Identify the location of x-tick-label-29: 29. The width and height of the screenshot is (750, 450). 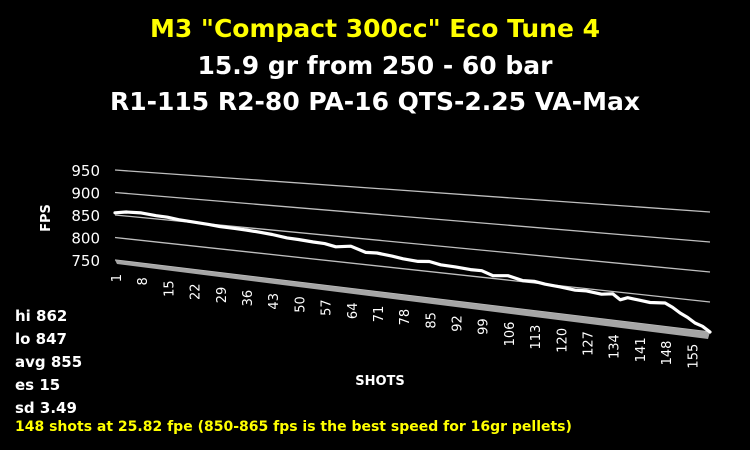
(222, 295).